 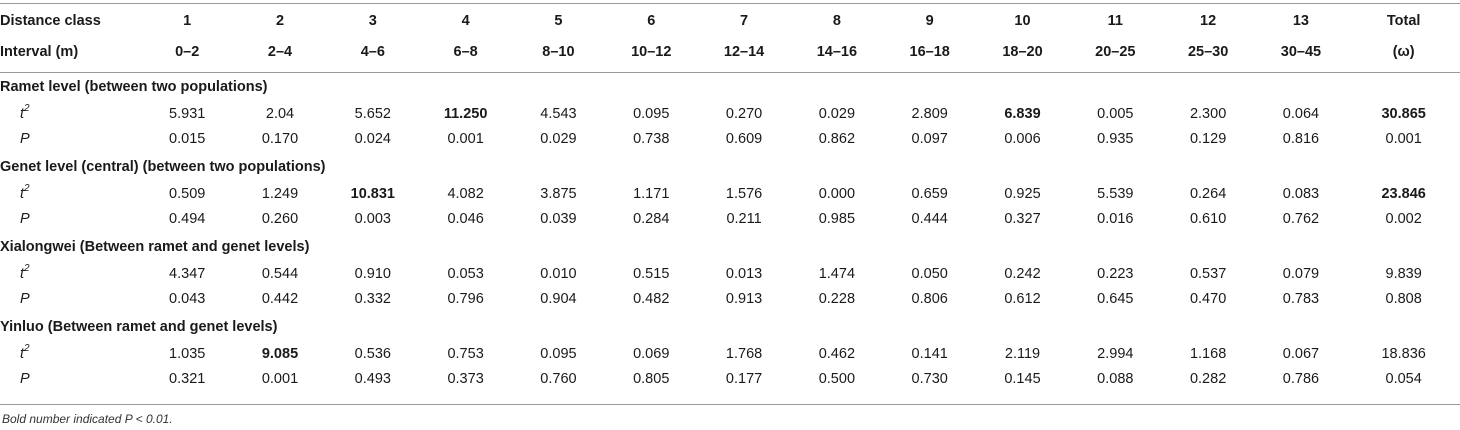 What do you see at coordinates (187, 299) in the screenshot?
I see `p-value: 0.043` at bounding box center [187, 299].